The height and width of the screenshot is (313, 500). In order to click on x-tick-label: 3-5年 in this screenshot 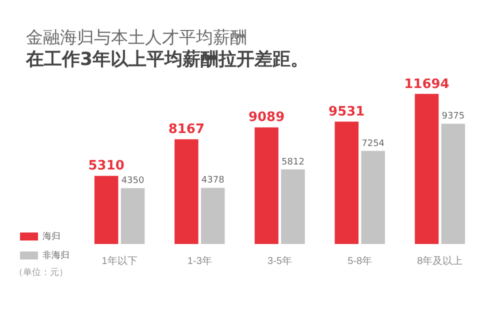, I will do `click(280, 260)`.